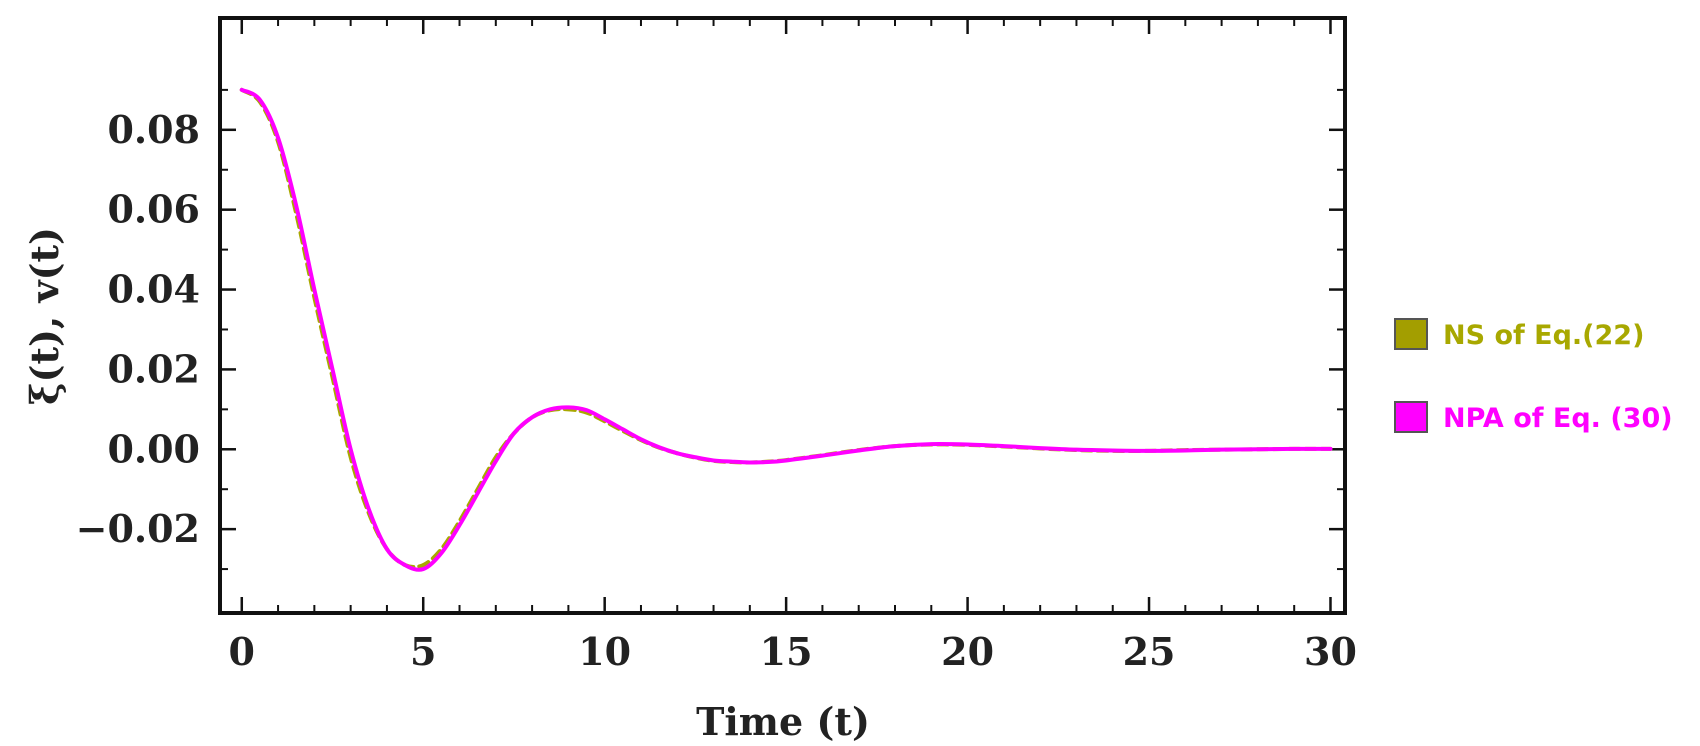  I want to click on y-tick-label: −0.02, so click(138, 528).